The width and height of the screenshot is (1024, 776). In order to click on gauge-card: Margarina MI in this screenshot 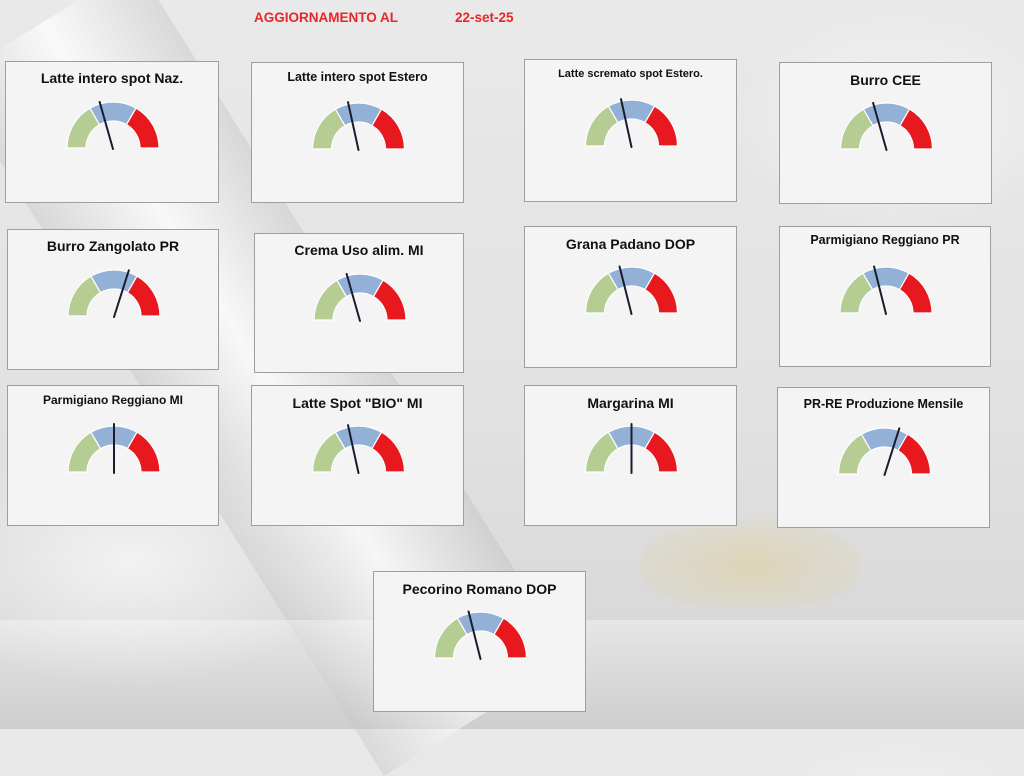, I will do `click(630, 455)`.